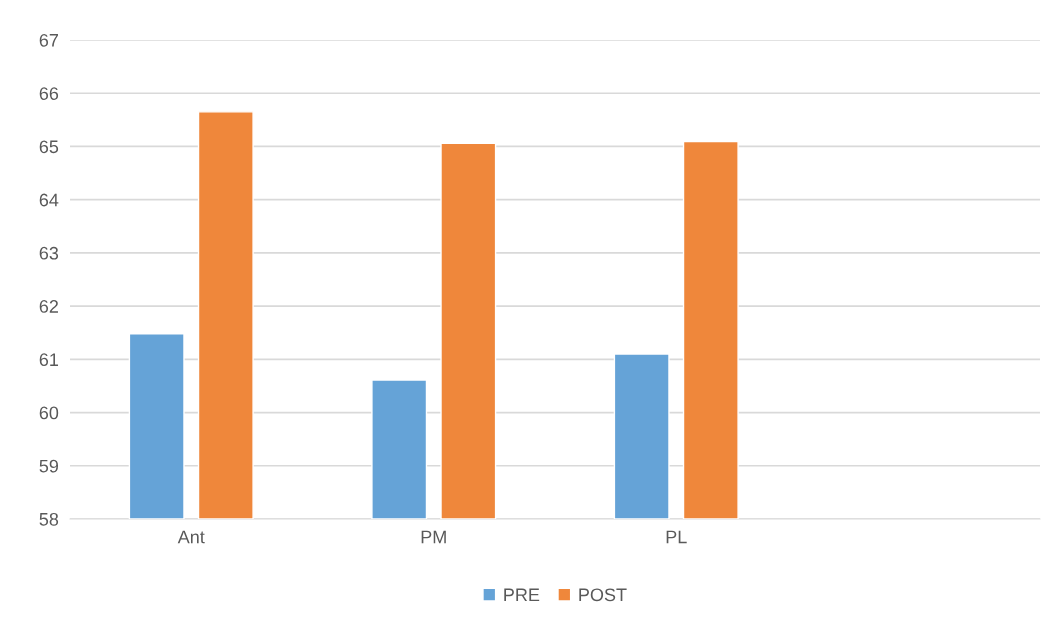 This screenshot has width=1057, height=626. I want to click on y-tick-label: 62, so click(48, 306).